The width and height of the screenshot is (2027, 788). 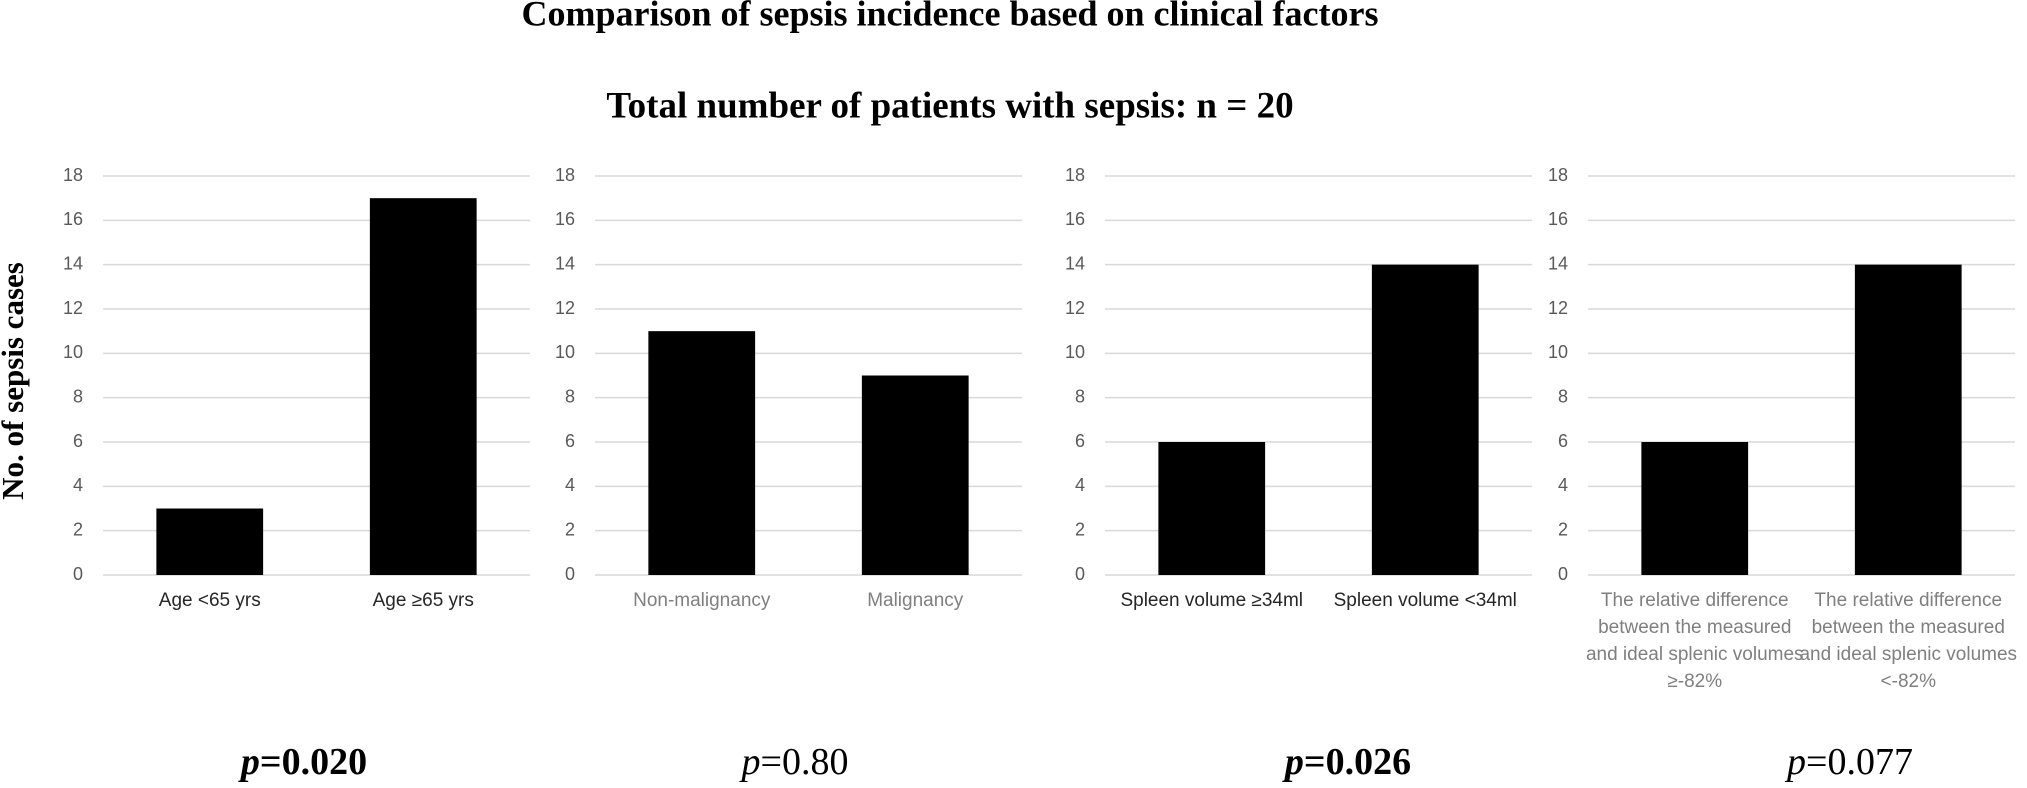 I want to click on p-text: =0.077, so click(x=1859, y=762).